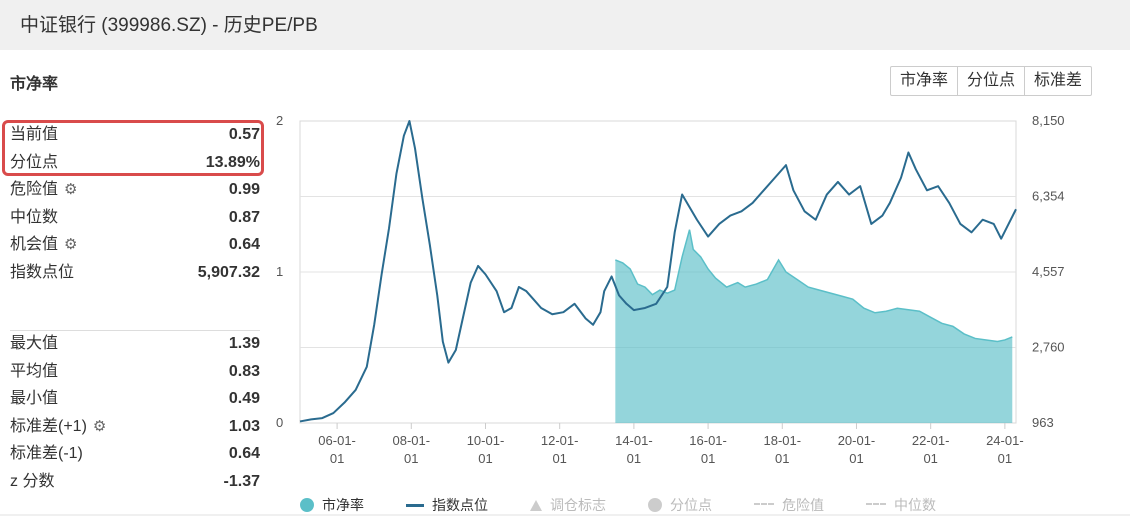 The height and width of the screenshot is (516, 1130). I want to click on stat-label-text: 机会值, so click(34, 244).